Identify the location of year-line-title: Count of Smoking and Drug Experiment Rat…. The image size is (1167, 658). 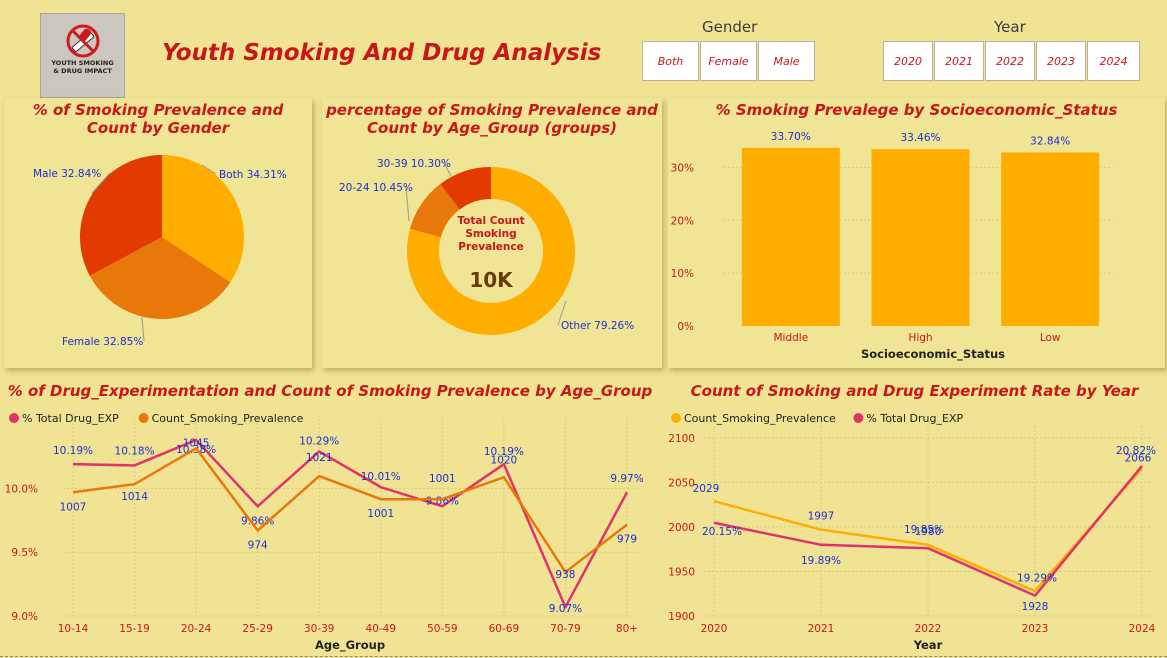
(914, 391).